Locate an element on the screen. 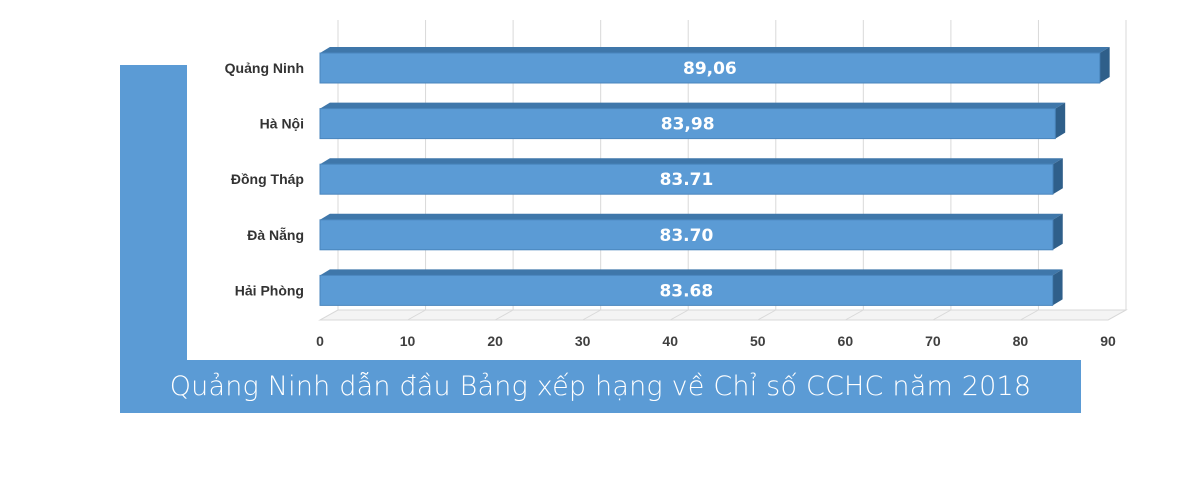 This screenshot has width=1200, height=480. x-tick-label: 80 is located at coordinates (1021, 341).